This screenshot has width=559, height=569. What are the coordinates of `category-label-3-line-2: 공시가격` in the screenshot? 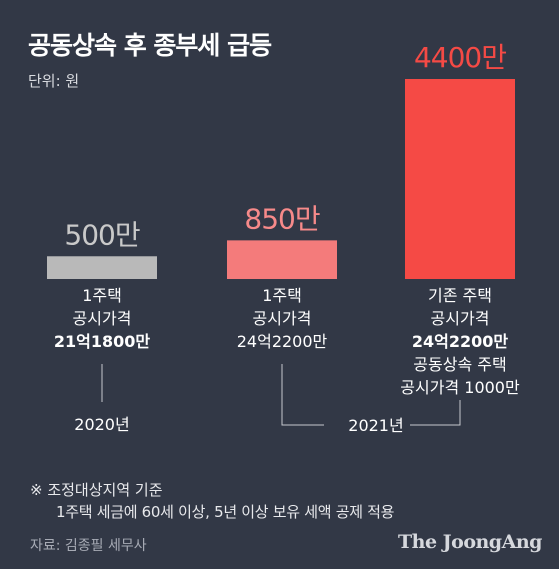 It's located at (460, 318).